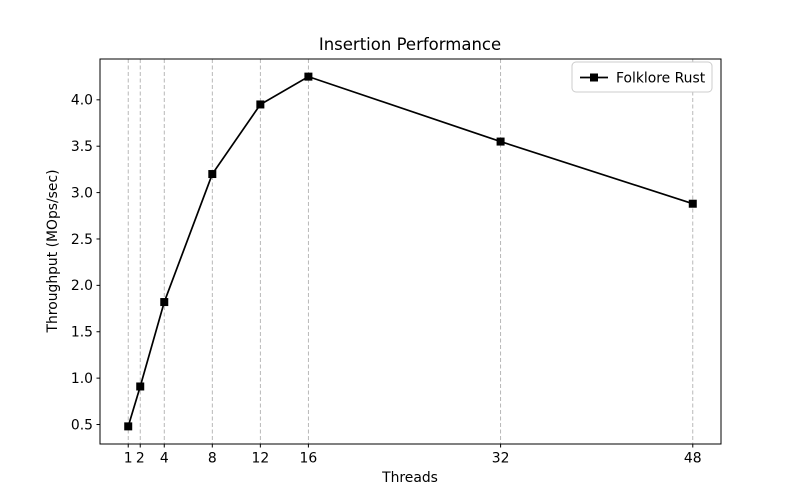 The width and height of the screenshot is (800, 500). What do you see at coordinates (409, 478) in the screenshot?
I see `x-axis-label: Threads` at bounding box center [409, 478].